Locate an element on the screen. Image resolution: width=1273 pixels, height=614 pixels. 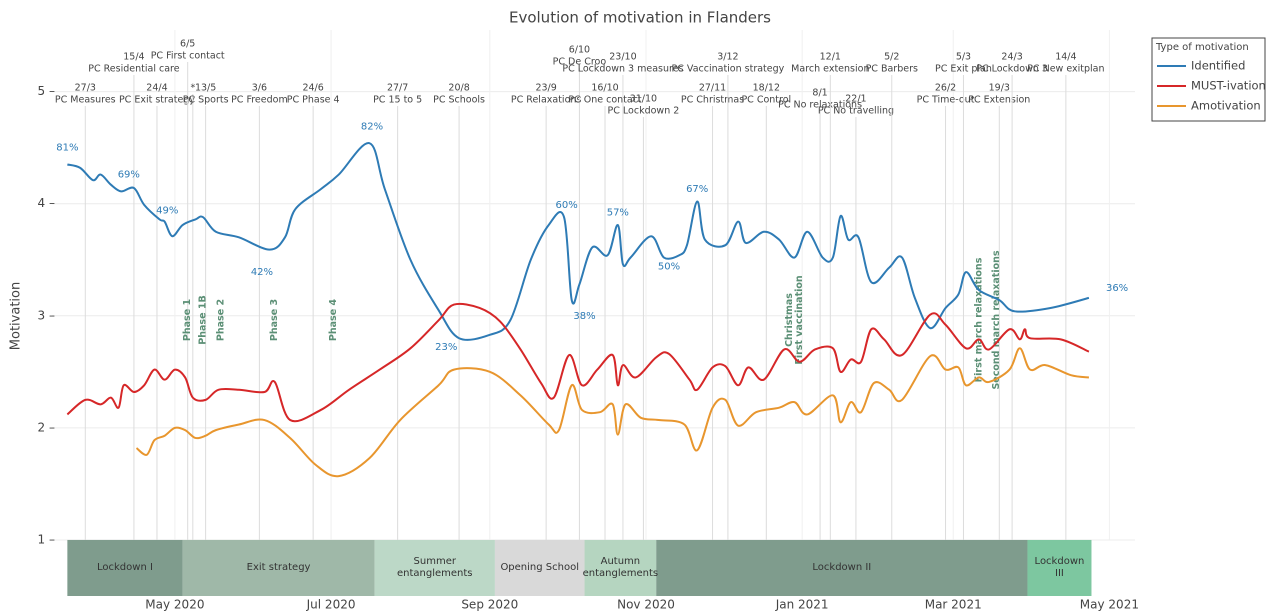
period-label: Lockdown I is located at coordinates (125, 567).